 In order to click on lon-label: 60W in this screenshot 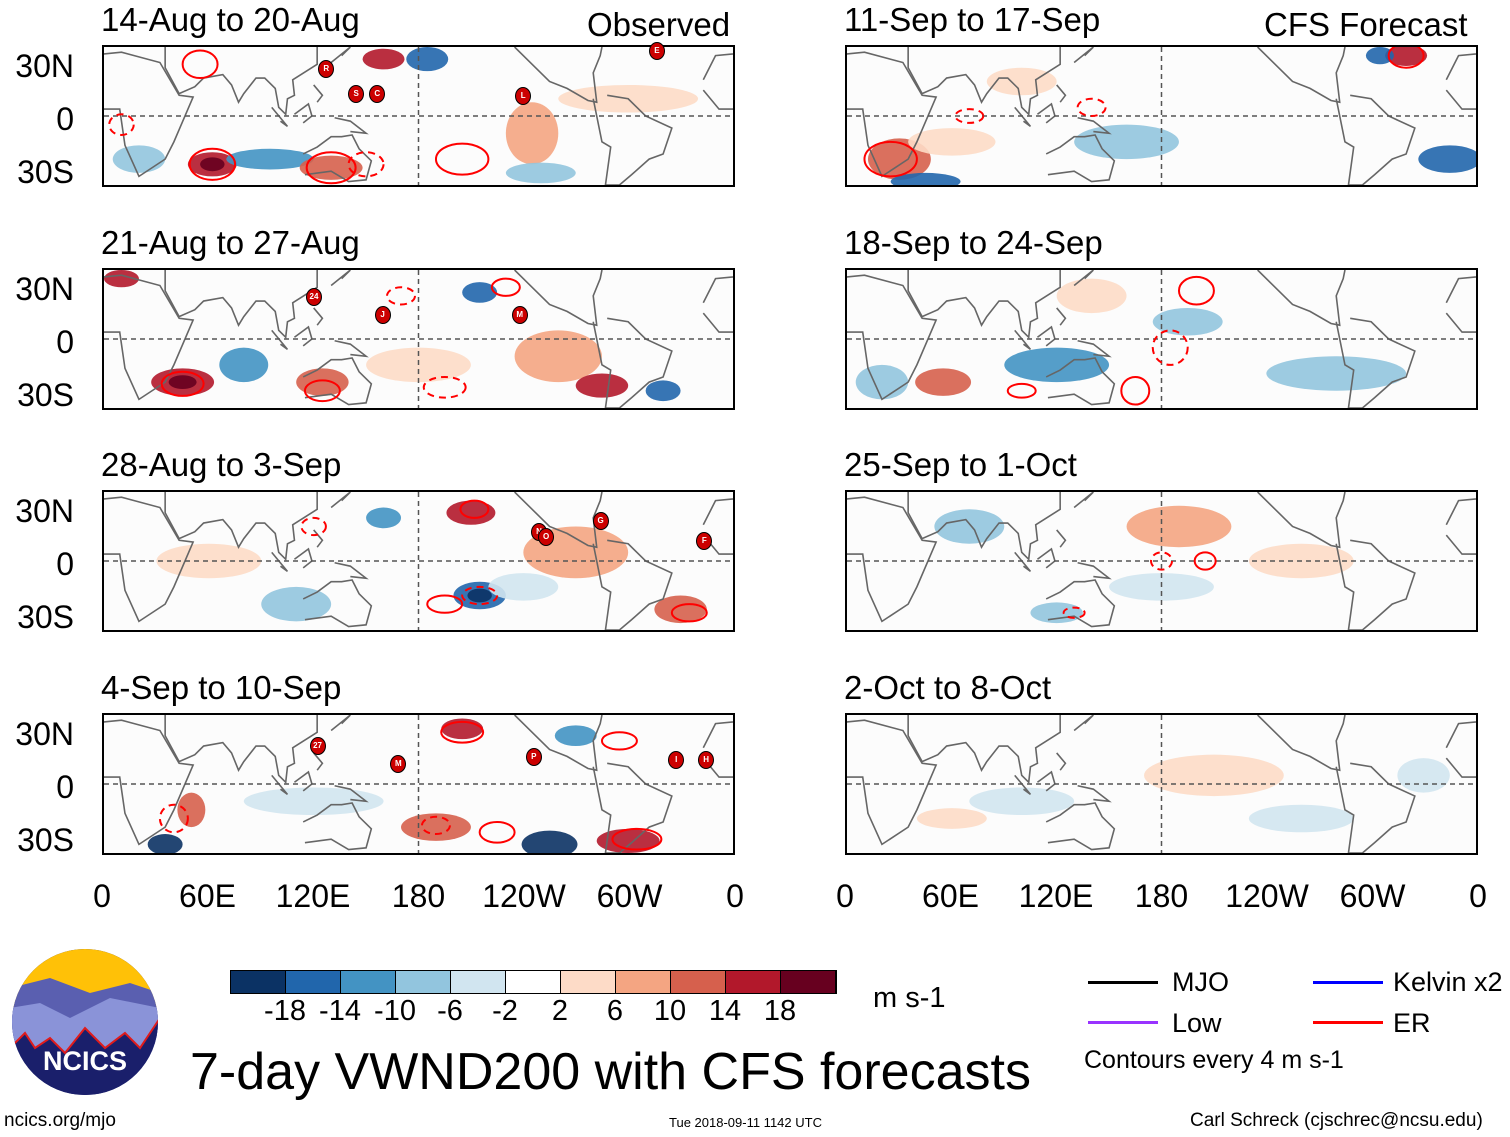, I will do `click(629, 896)`.